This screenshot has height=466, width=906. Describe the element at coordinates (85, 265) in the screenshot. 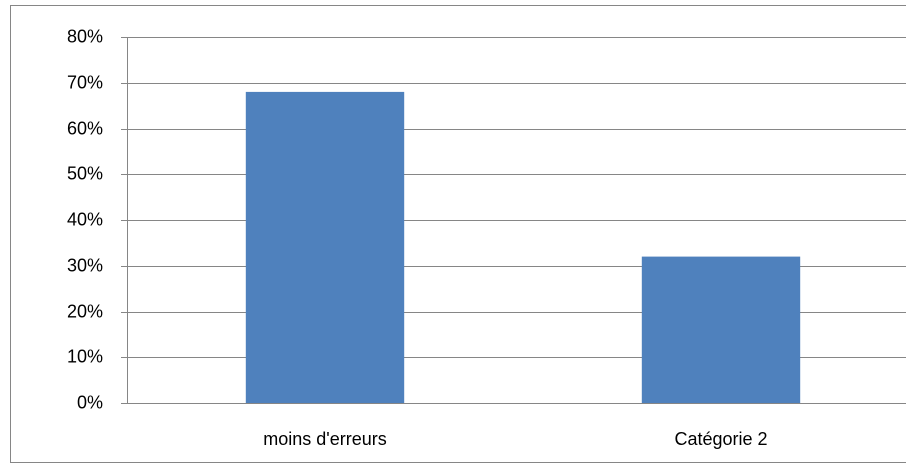

I see `y-tick-label: 30%` at that location.